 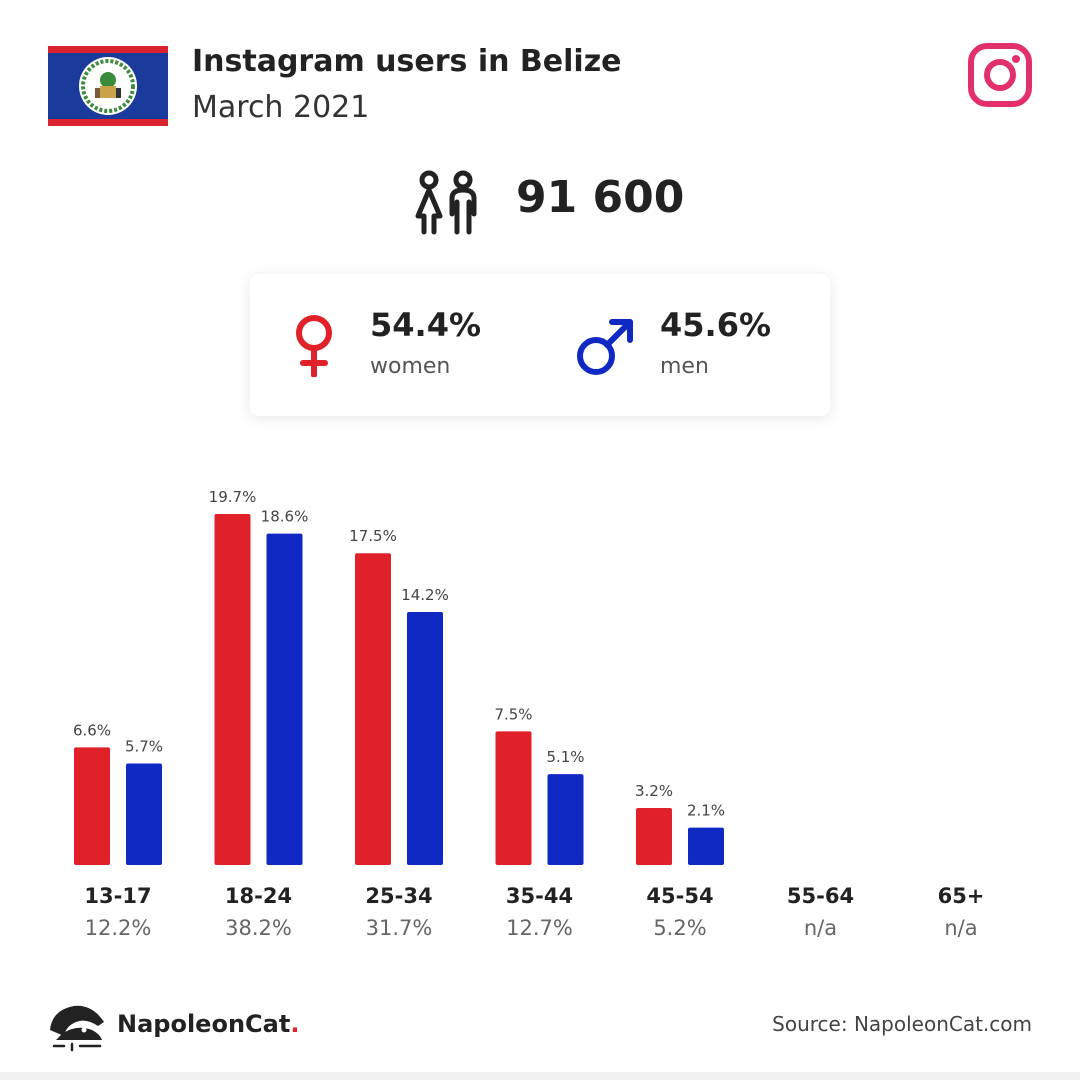 What do you see at coordinates (654, 791) in the screenshot?
I see `data-label-women-45-54: 3.2%` at bounding box center [654, 791].